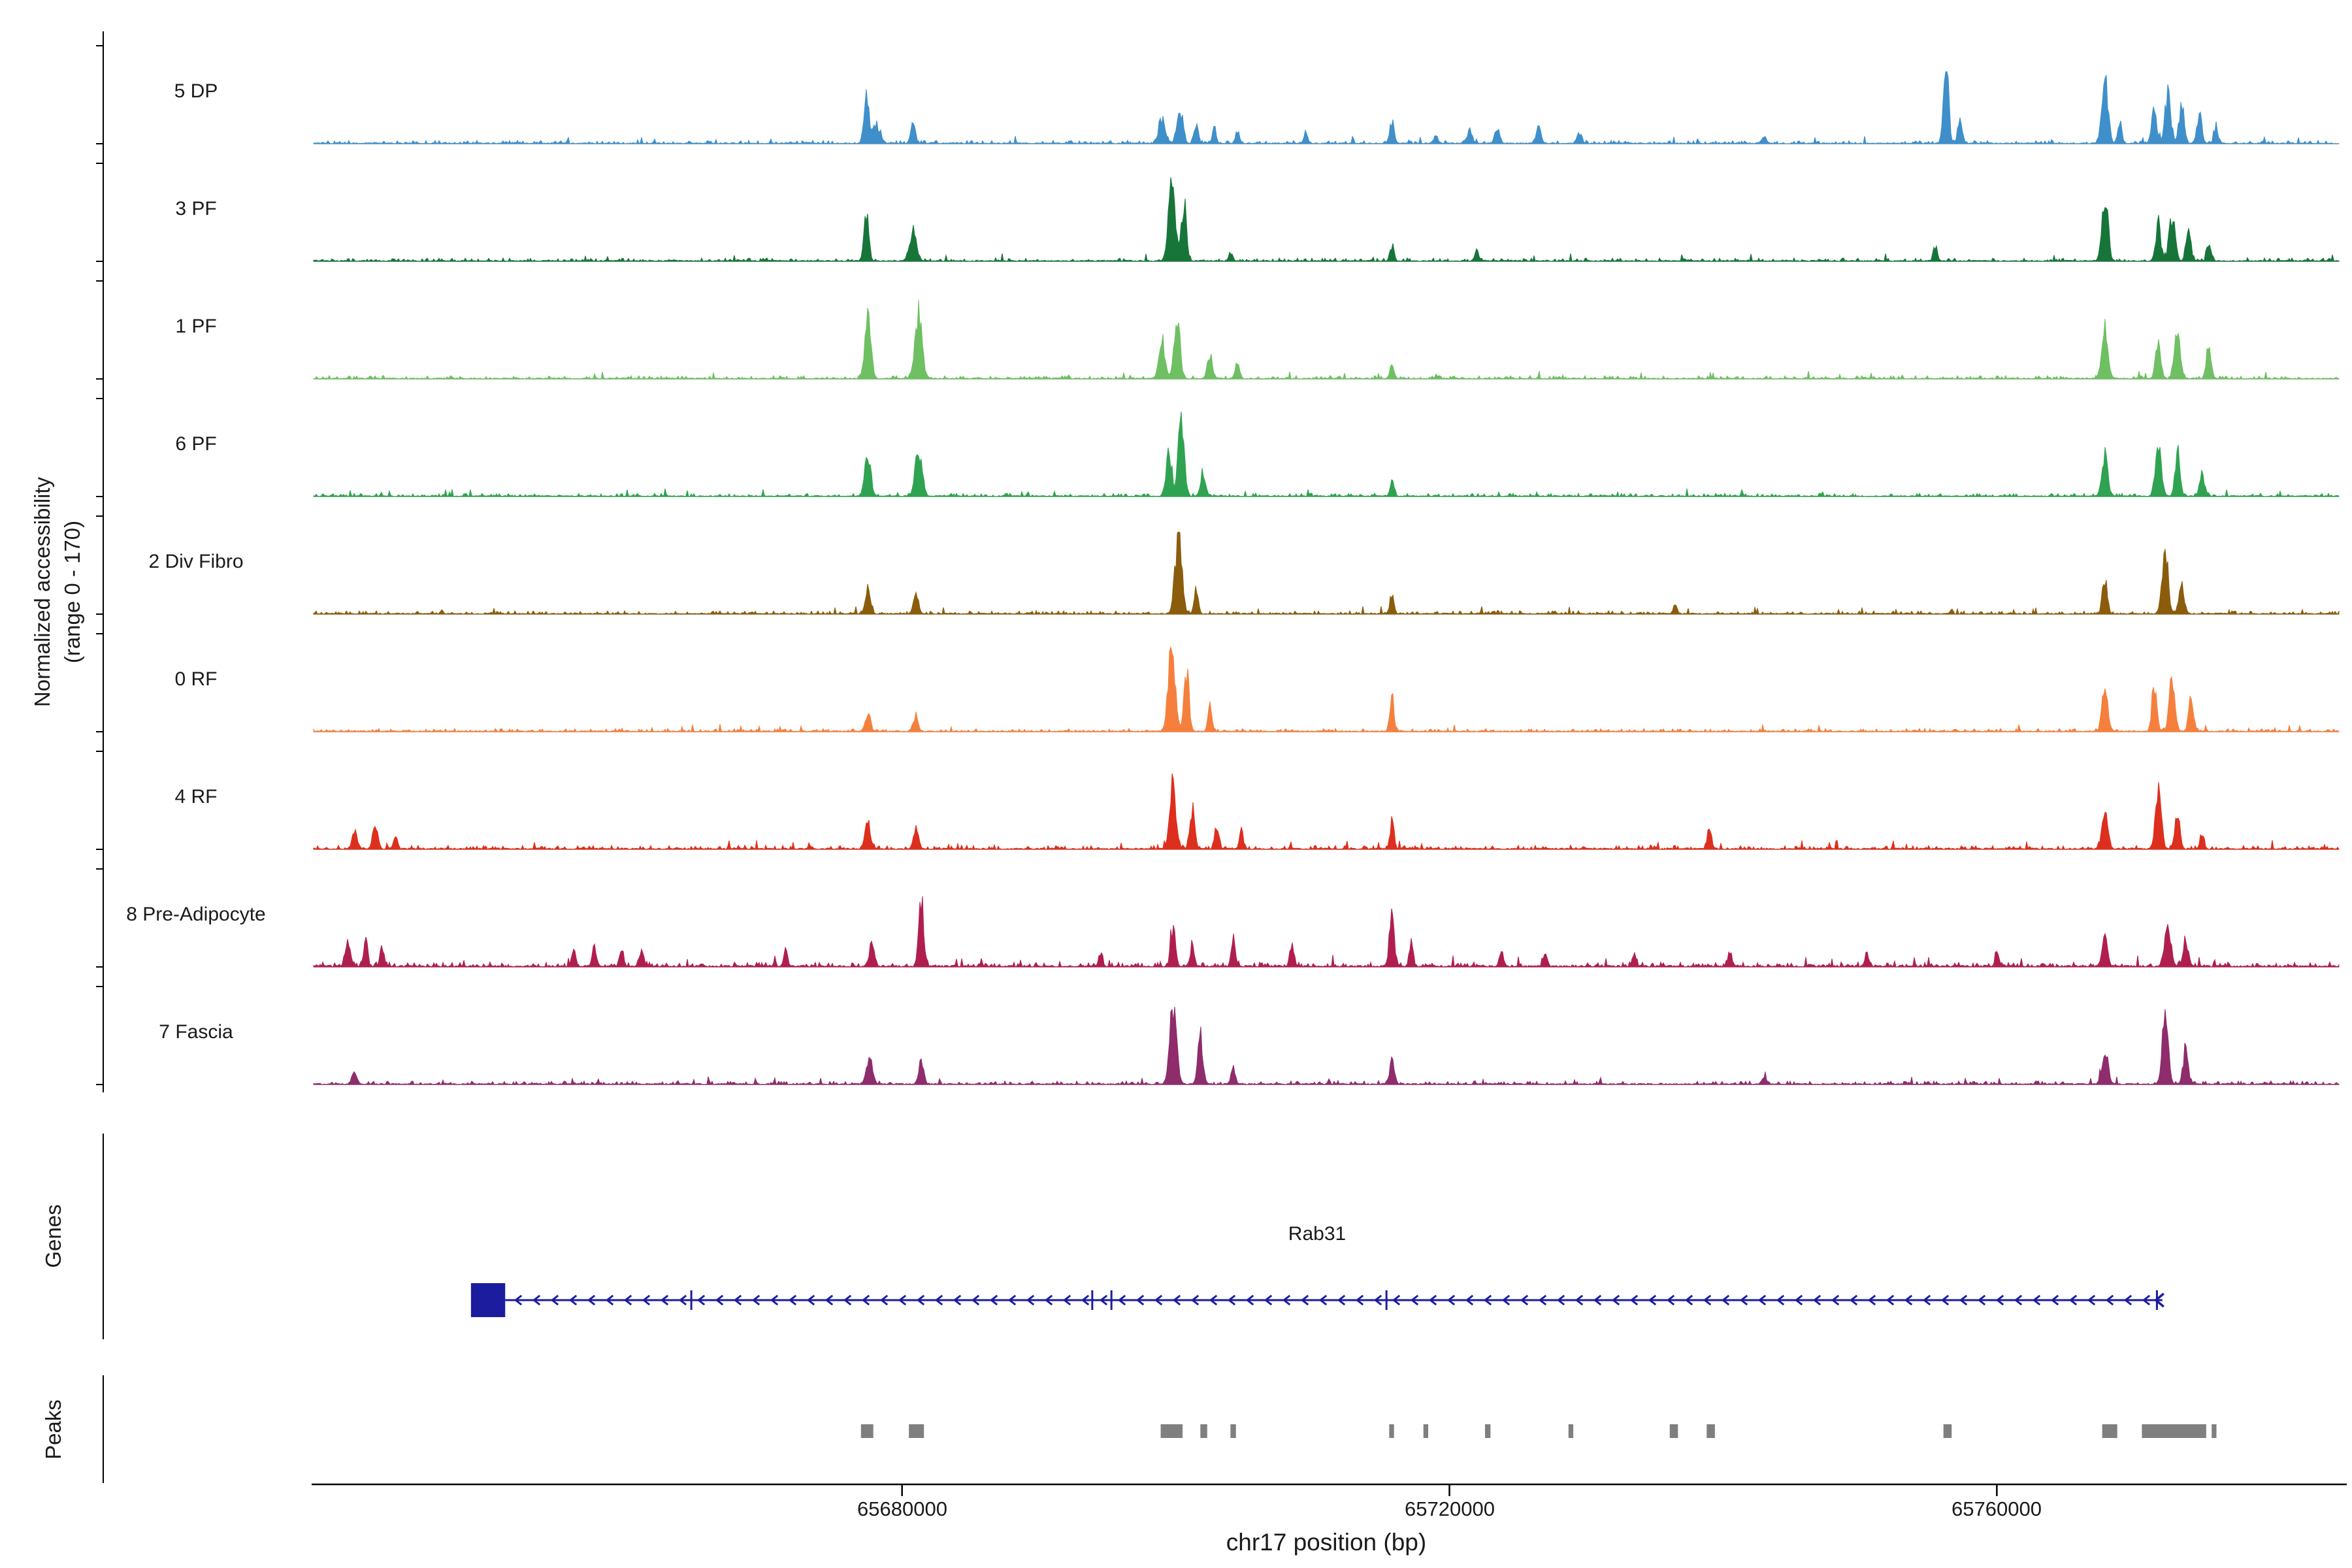  What do you see at coordinates (1997, 1508) in the screenshot?
I see `x-tick-label-65760000: 65760000` at bounding box center [1997, 1508].